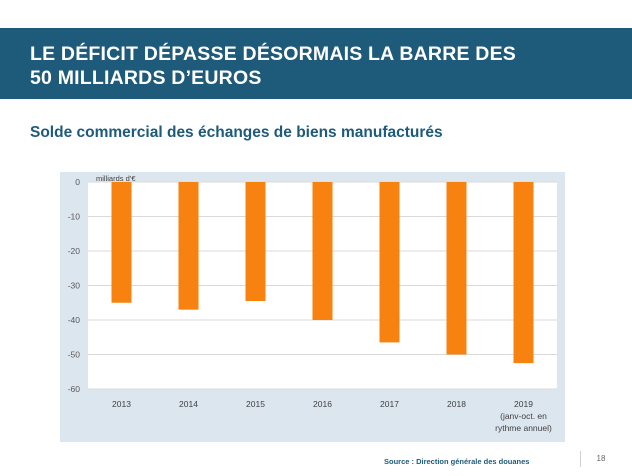 This screenshot has height=476, width=632. What do you see at coordinates (456, 404) in the screenshot?
I see `x-tick-label: 2018` at bounding box center [456, 404].